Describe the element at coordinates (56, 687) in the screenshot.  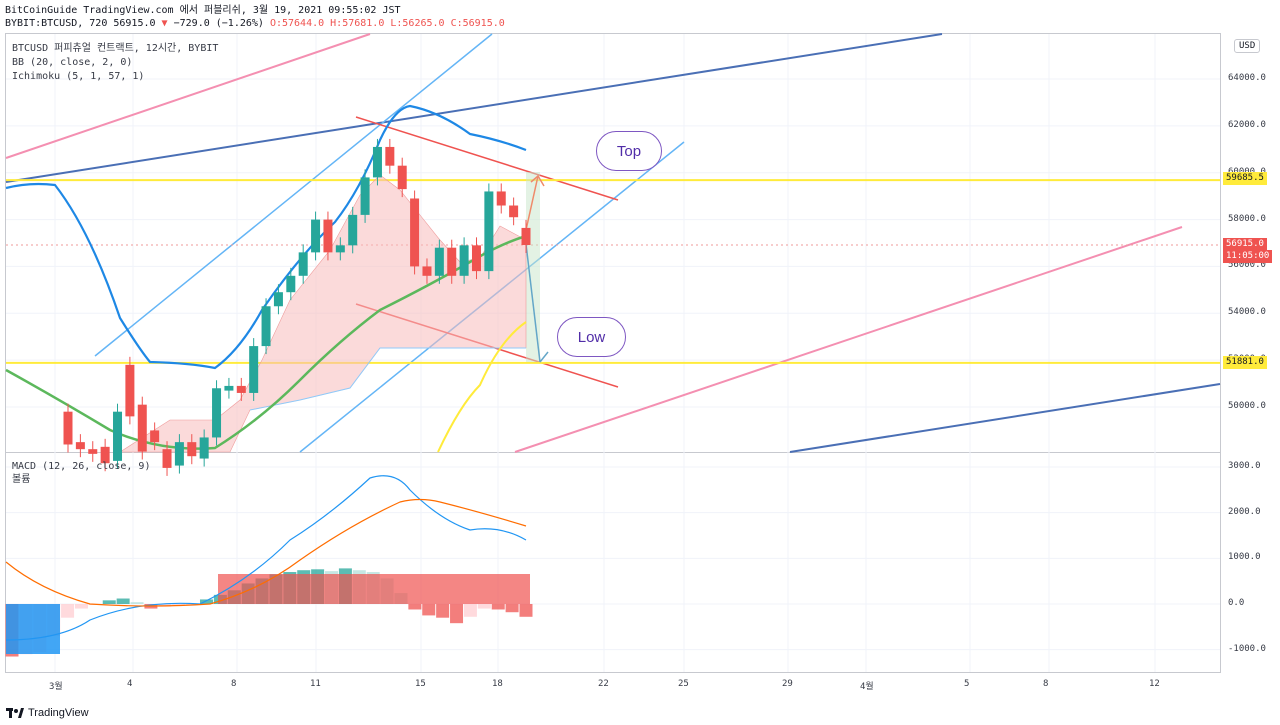
I see `time-tick-label: 3월` at that location.